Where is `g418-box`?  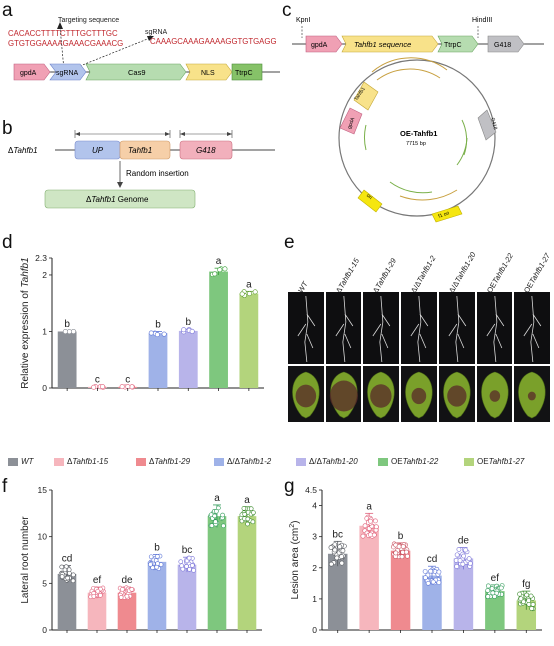
g418-box is located at coordinates (206, 150).